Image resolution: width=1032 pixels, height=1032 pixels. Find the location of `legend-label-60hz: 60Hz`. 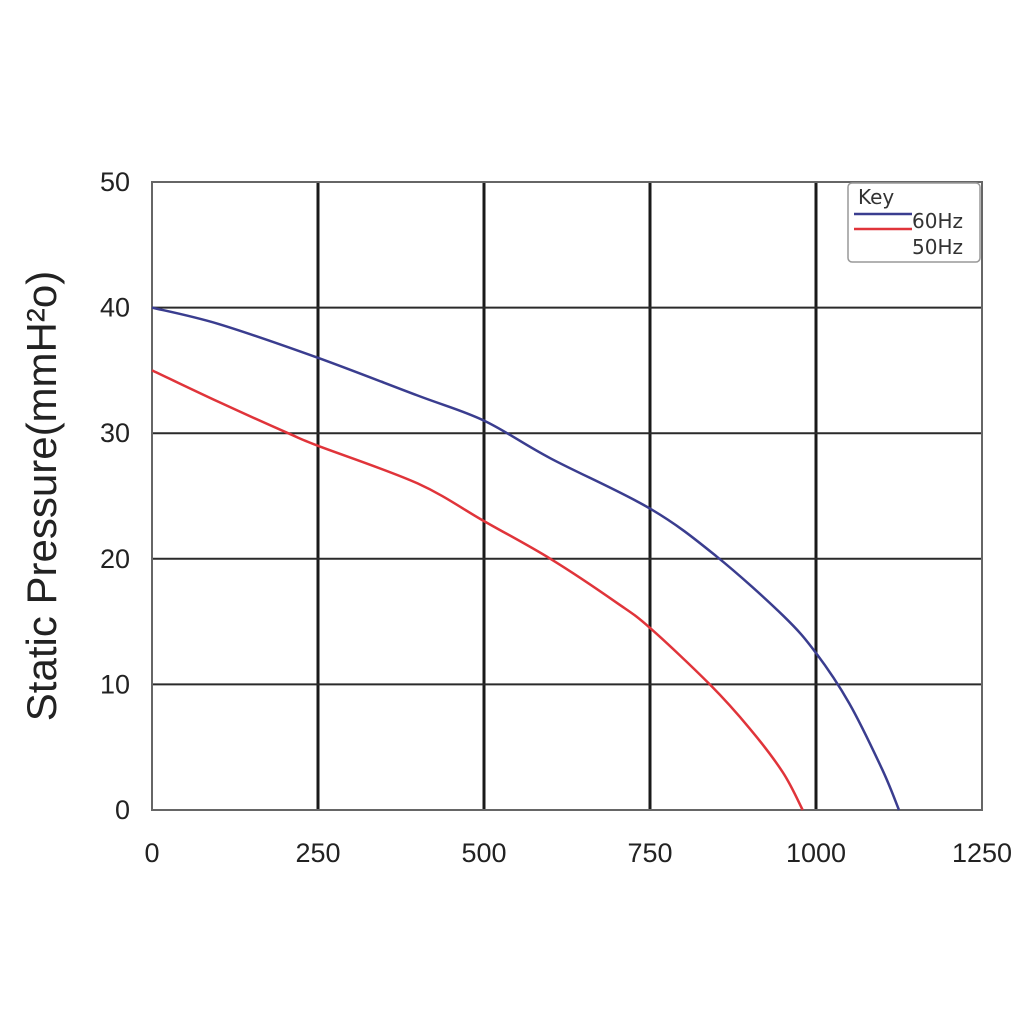

legend-label-60hz: 60Hz is located at coordinates (937, 221).